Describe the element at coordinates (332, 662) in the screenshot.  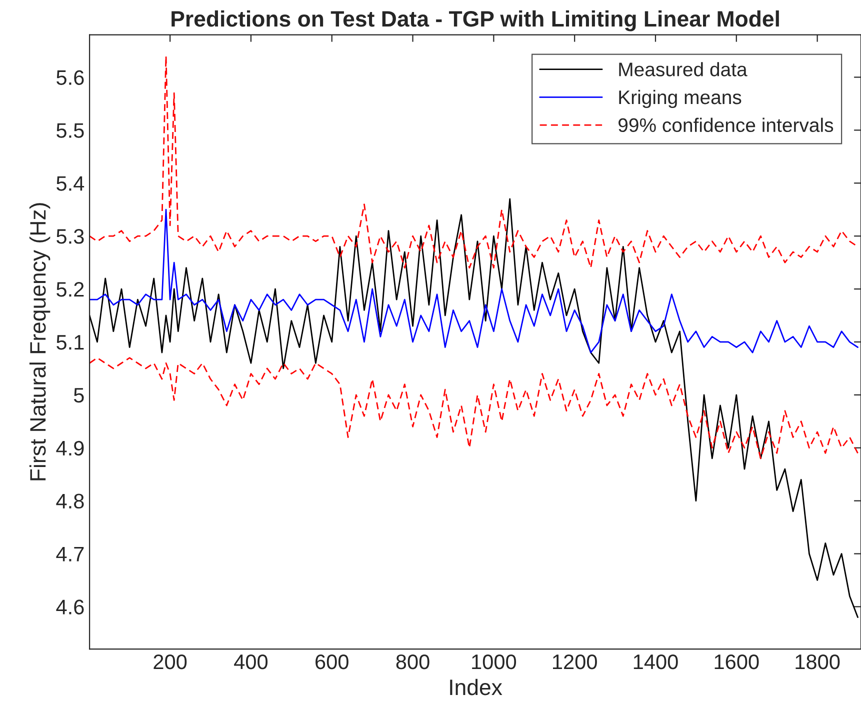
I see `x-tick-label: 600` at that location.